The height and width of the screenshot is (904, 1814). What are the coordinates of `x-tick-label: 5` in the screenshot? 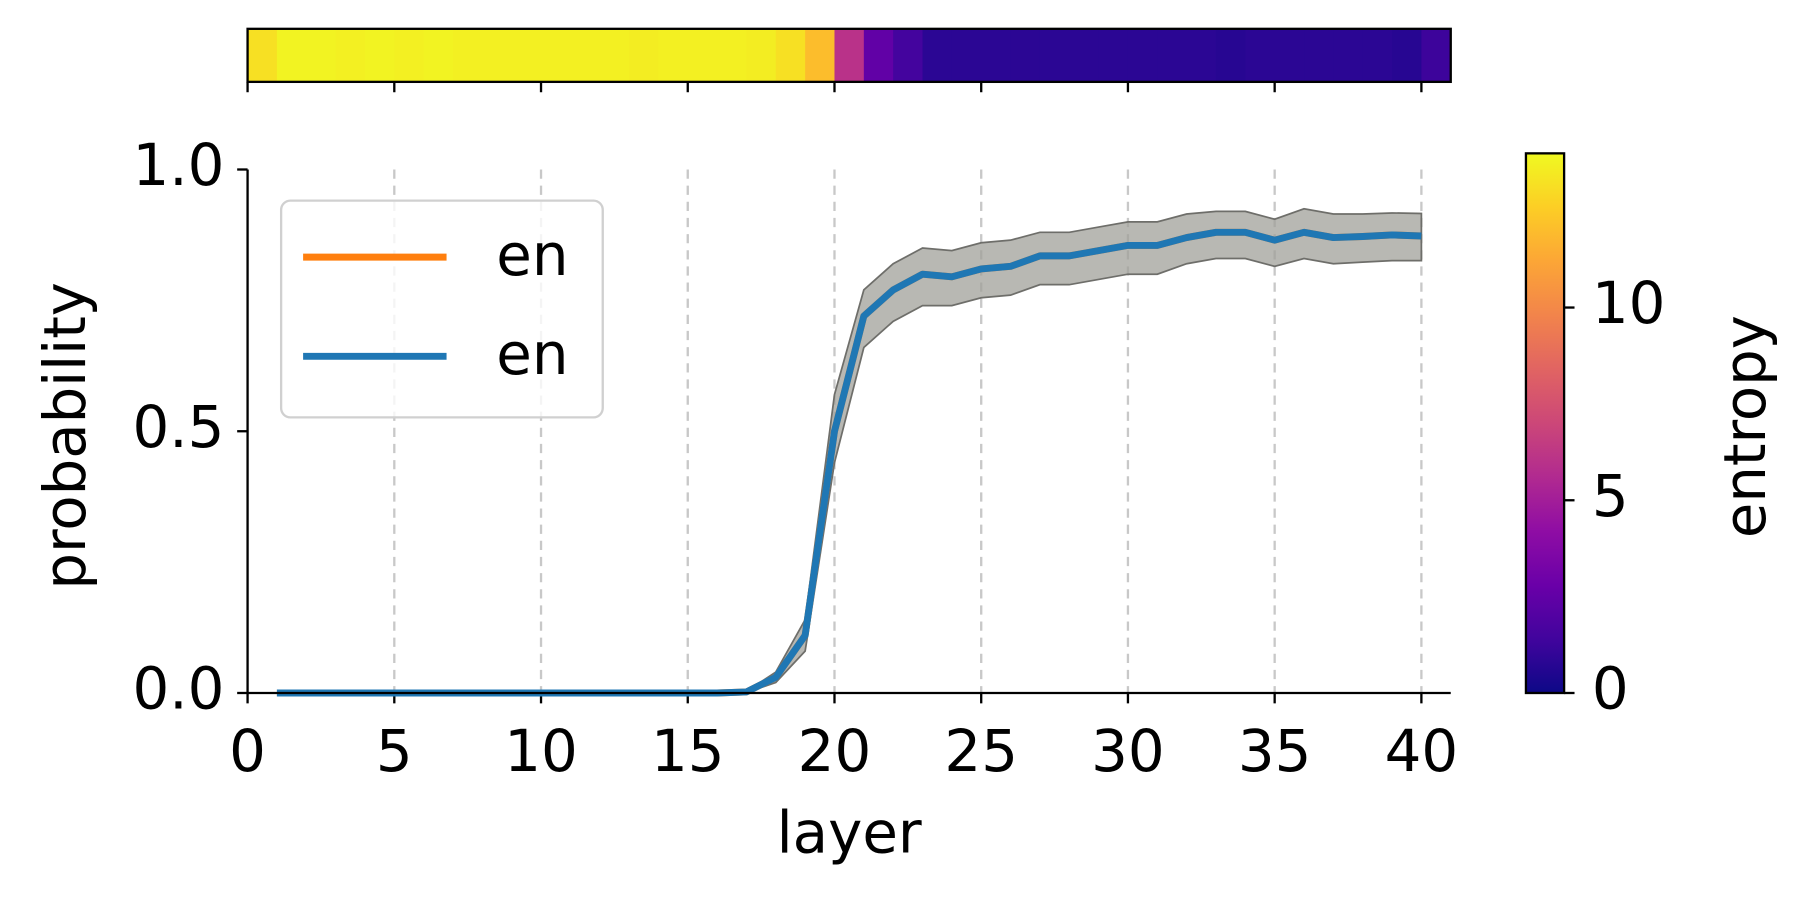 It's located at (394, 751).